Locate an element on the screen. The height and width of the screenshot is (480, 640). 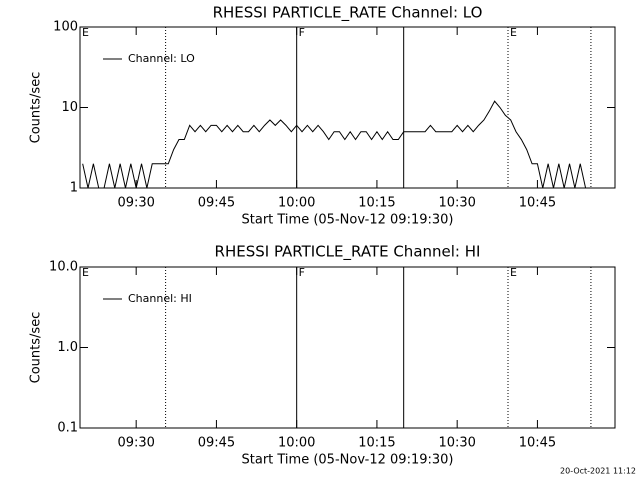
legend-label: Channel: HI is located at coordinates (160, 298).